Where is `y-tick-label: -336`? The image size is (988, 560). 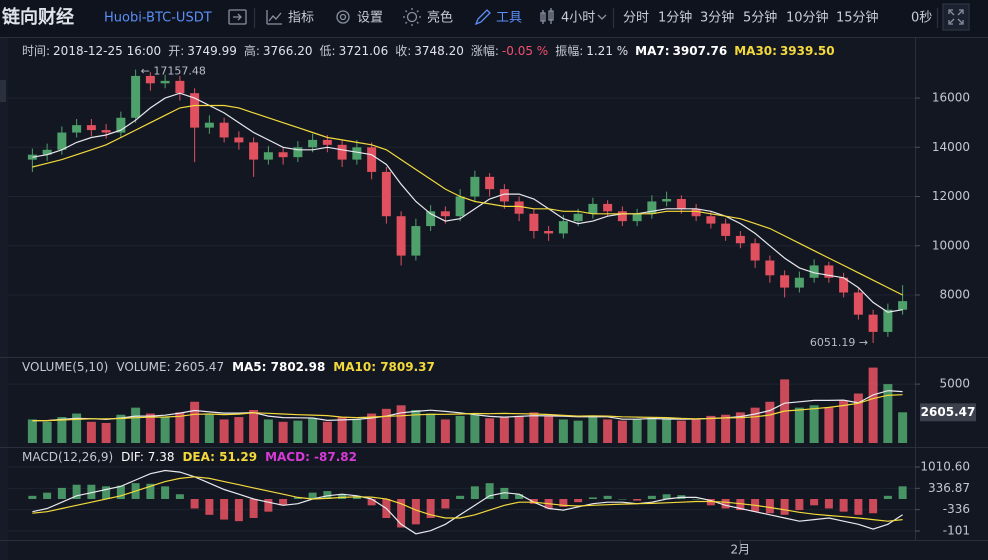
y-tick-label: -336 is located at coordinates (956, 509).